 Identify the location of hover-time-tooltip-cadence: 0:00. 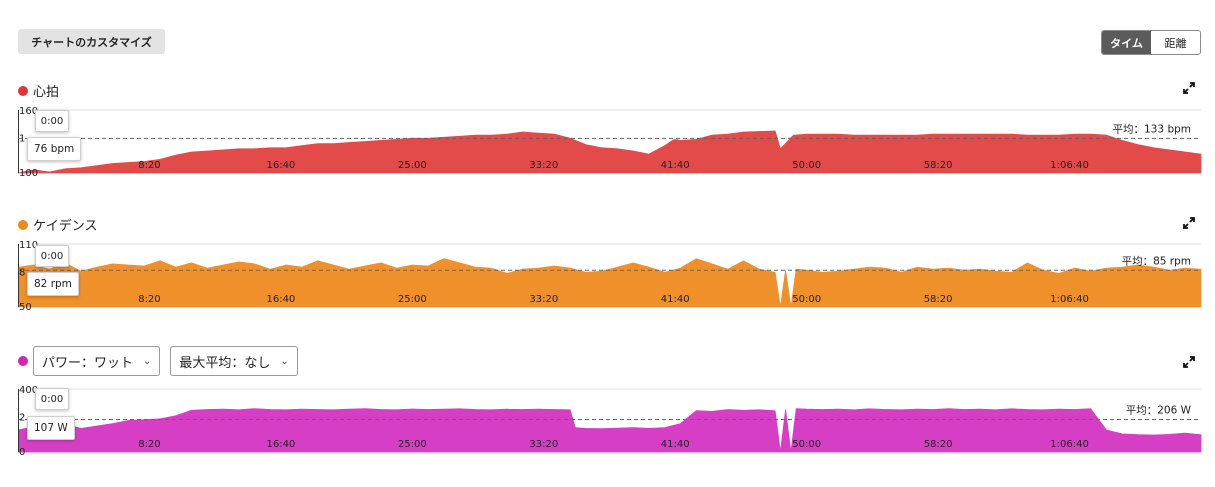
(52, 256).